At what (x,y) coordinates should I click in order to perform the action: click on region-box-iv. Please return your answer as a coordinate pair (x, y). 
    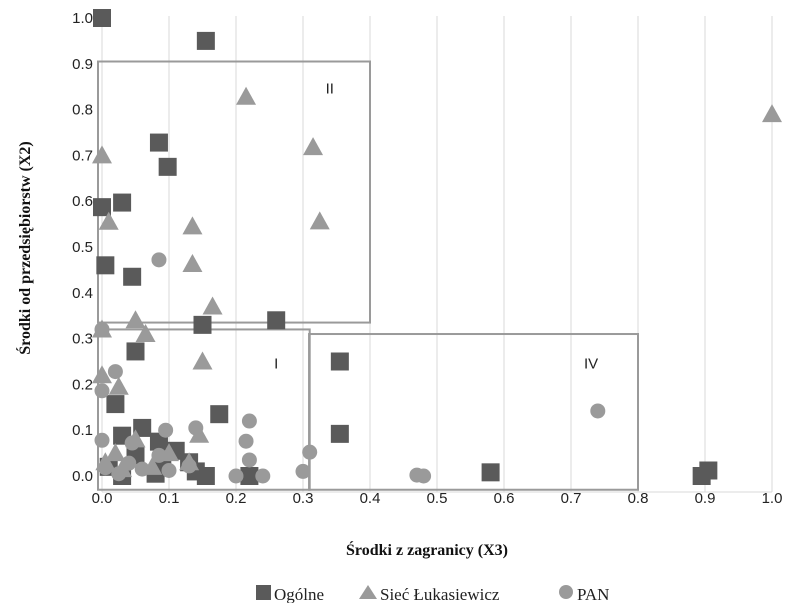
    Looking at the image, I should click on (473, 412).